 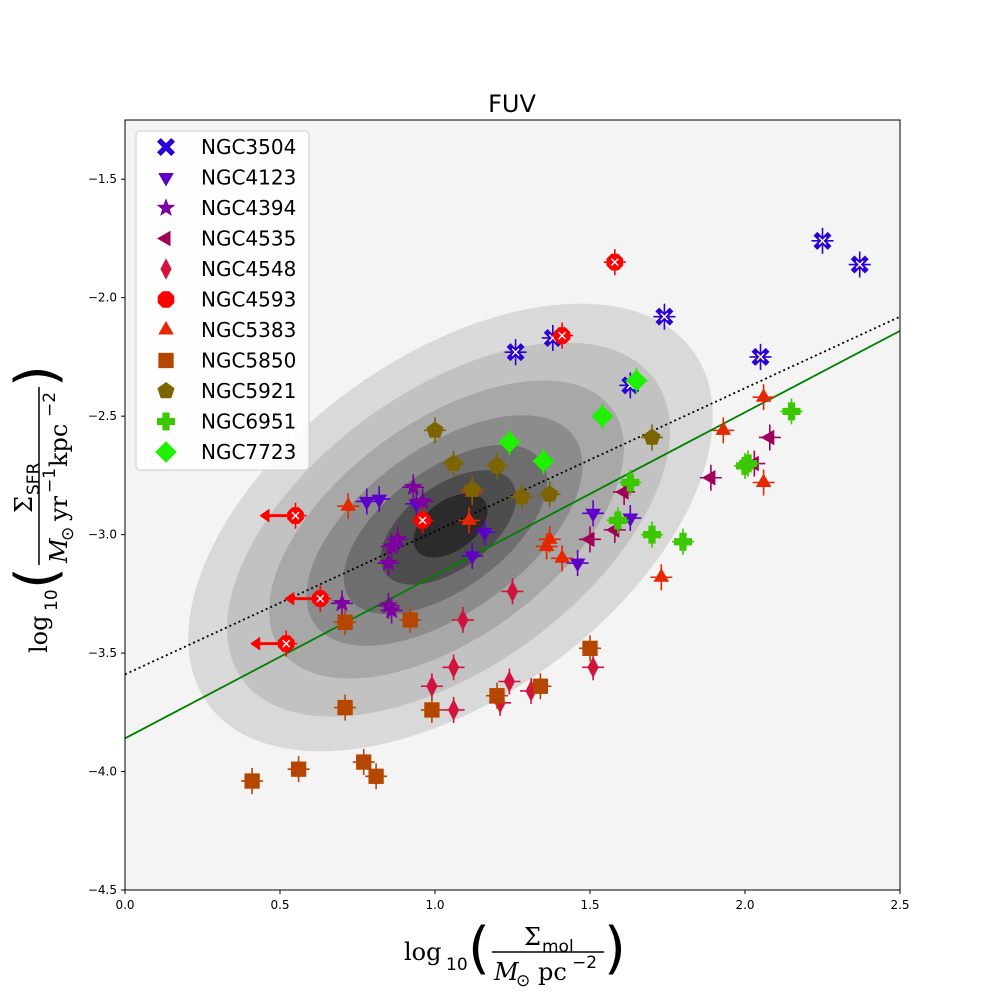 What do you see at coordinates (506, 972) in the screenshot?
I see `x-label-denominator-m: M` at bounding box center [506, 972].